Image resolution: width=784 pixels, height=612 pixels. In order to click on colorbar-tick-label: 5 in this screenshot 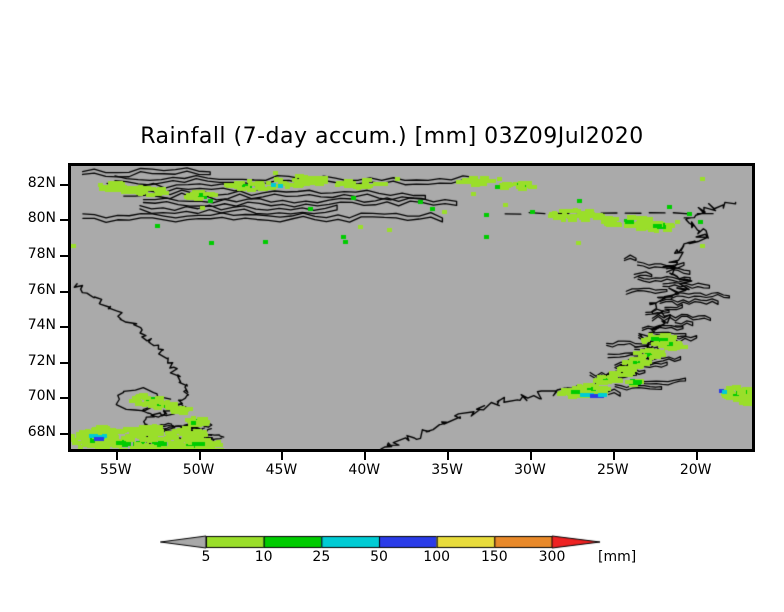, I will do `click(206, 557)`.